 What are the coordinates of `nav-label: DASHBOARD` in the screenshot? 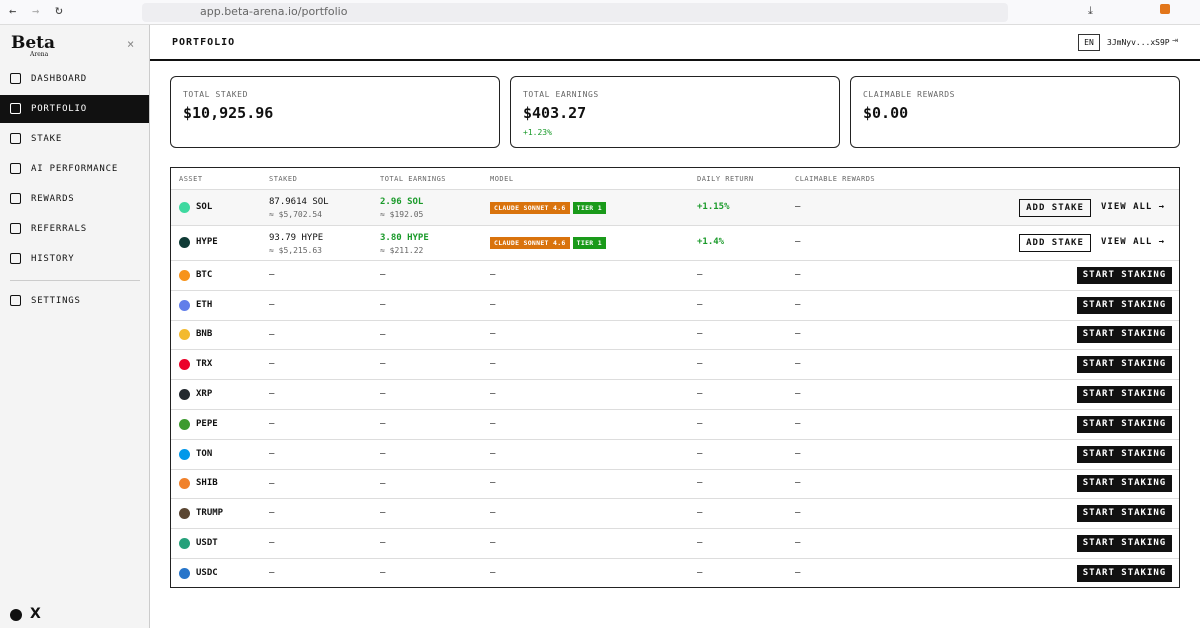 It's located at (59, 79).